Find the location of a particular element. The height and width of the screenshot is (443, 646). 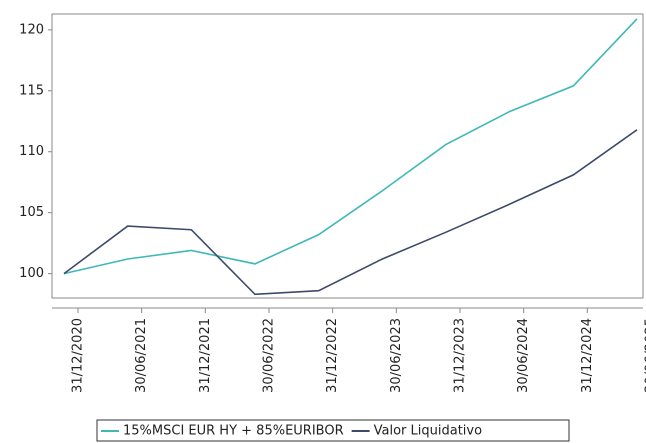

y-tick-label: 120 is located at coordinates (31, 29).